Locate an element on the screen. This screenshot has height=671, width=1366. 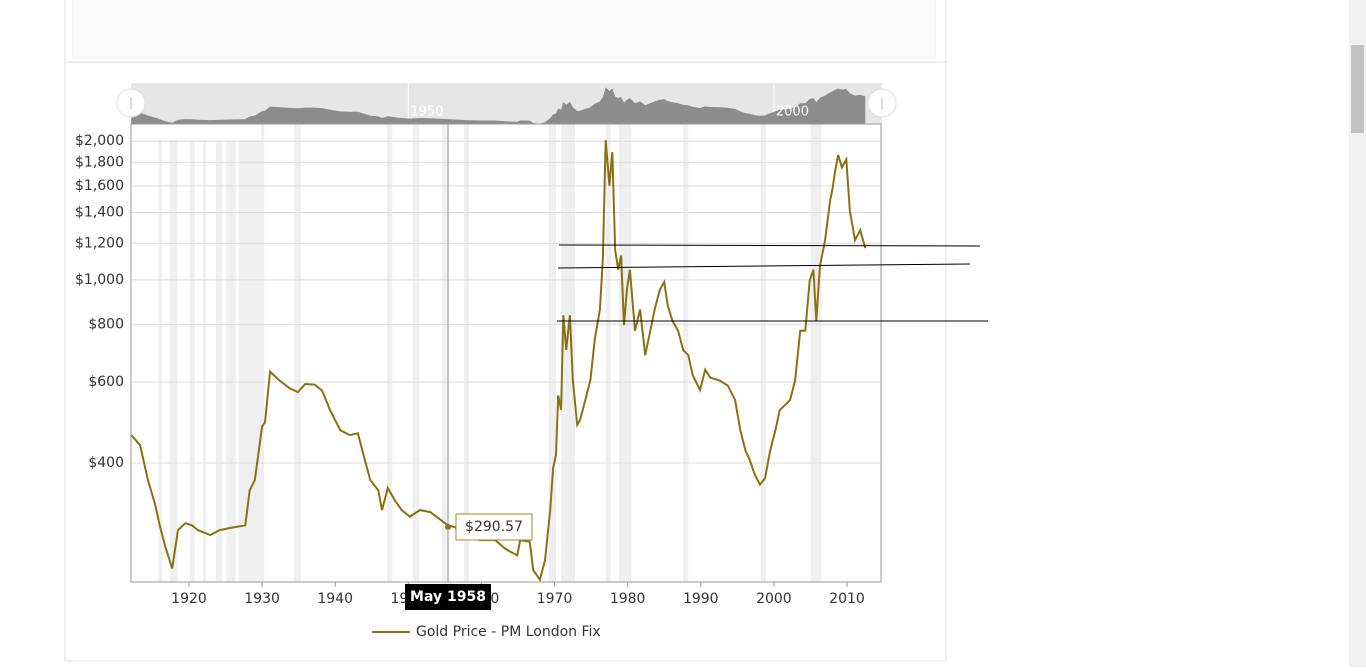
x-tick-label: 1920 is located at coordinates (189, 599).